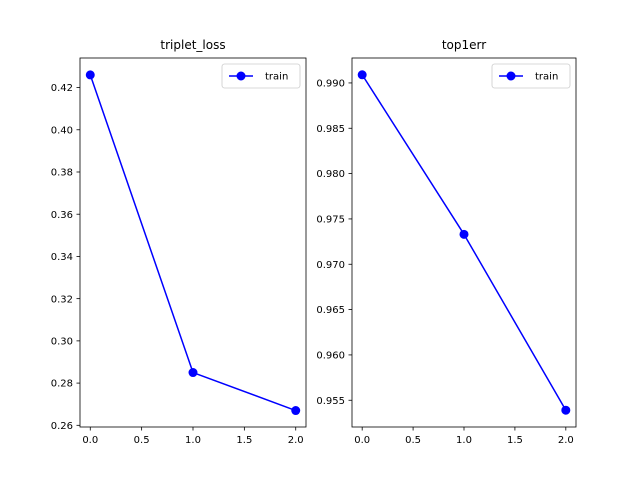 The height and width of the screenshot is (480, 640). Describe the element at coordinates (330, 265) in the screenshot. I see `y-tick-label: 0.970` at that location.